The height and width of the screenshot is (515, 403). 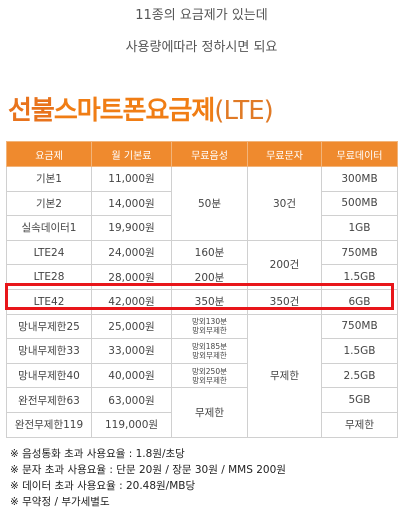 What do you see at coordinates (209, 252) in the screenshot?
I see `plan-voice: 160분` at bounding box center [209, 252].